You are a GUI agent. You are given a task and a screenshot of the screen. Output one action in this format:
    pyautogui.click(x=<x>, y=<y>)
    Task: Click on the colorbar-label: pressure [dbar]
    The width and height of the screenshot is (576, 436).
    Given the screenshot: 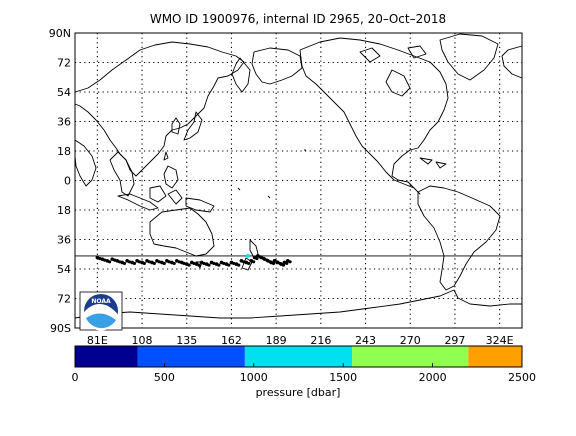 What is the action you would take?
    pyautogui.click(x=298, y=392)
    